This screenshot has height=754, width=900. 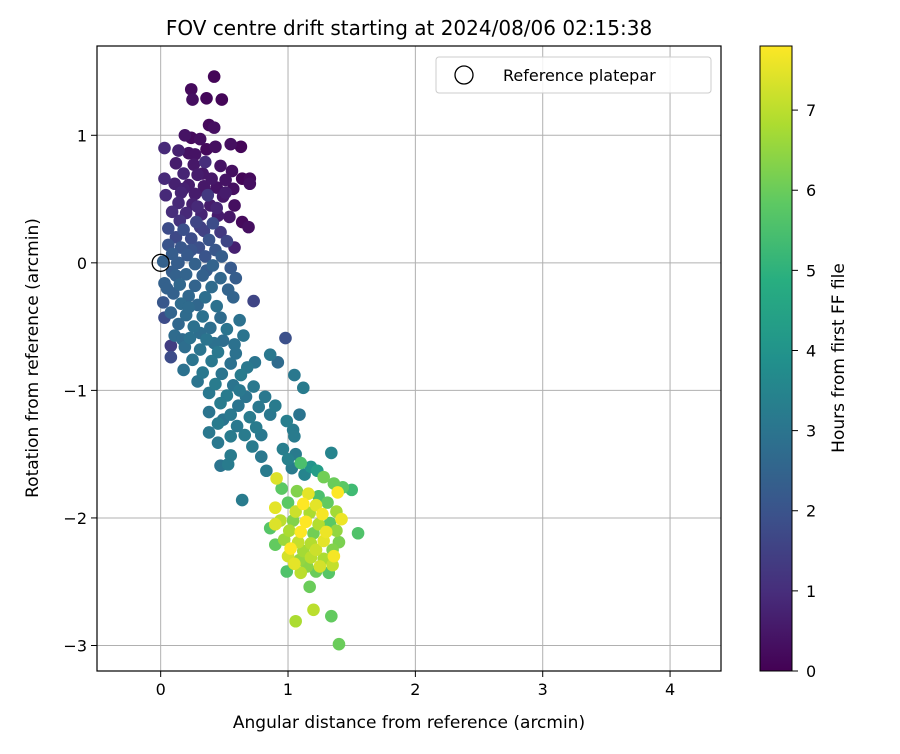 What do you see at coordinates (811, 591) in the screenshot?
I see `colorbar-tick-label: 1` at bounding box center [811, 591].